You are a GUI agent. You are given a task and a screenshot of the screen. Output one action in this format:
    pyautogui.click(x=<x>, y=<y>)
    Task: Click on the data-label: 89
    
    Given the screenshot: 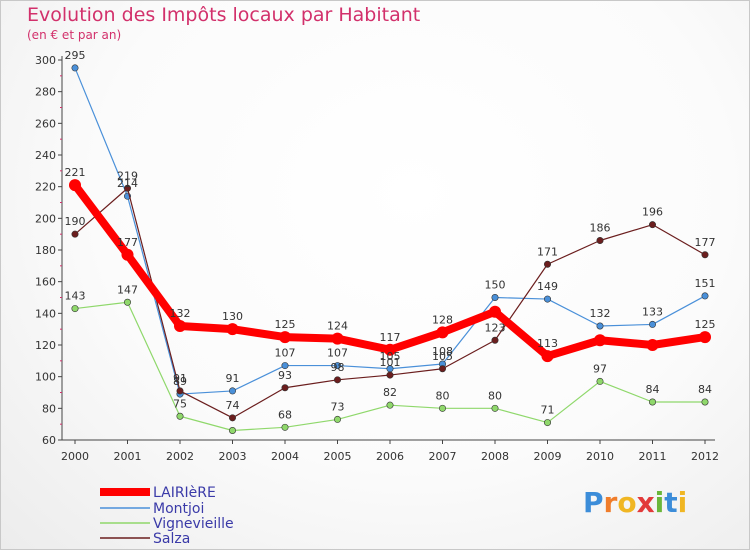 What is the action you would take?
    pyautogui.click(x=180, y=381)
    